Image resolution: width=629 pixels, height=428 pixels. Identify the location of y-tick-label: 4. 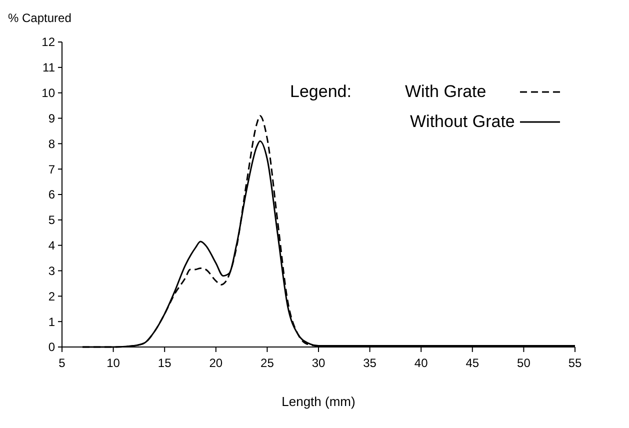
(52, 245).